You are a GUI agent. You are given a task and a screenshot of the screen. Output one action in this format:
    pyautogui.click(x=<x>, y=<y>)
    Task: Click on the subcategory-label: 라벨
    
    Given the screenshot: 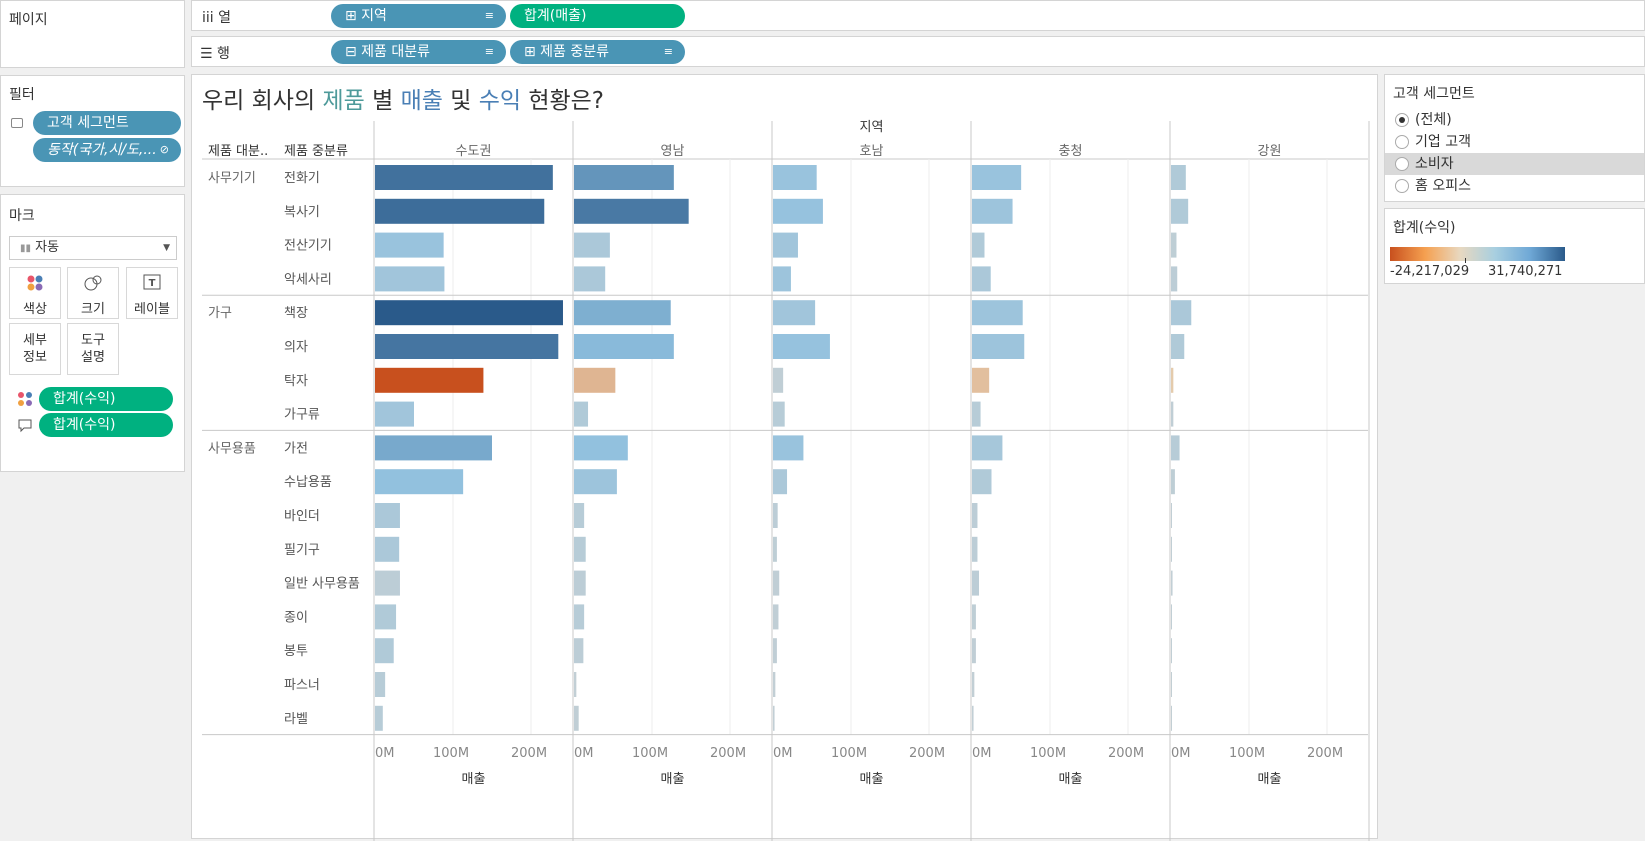 What is the action you would take?
    pyautogui.click(x=296, y=719)
    